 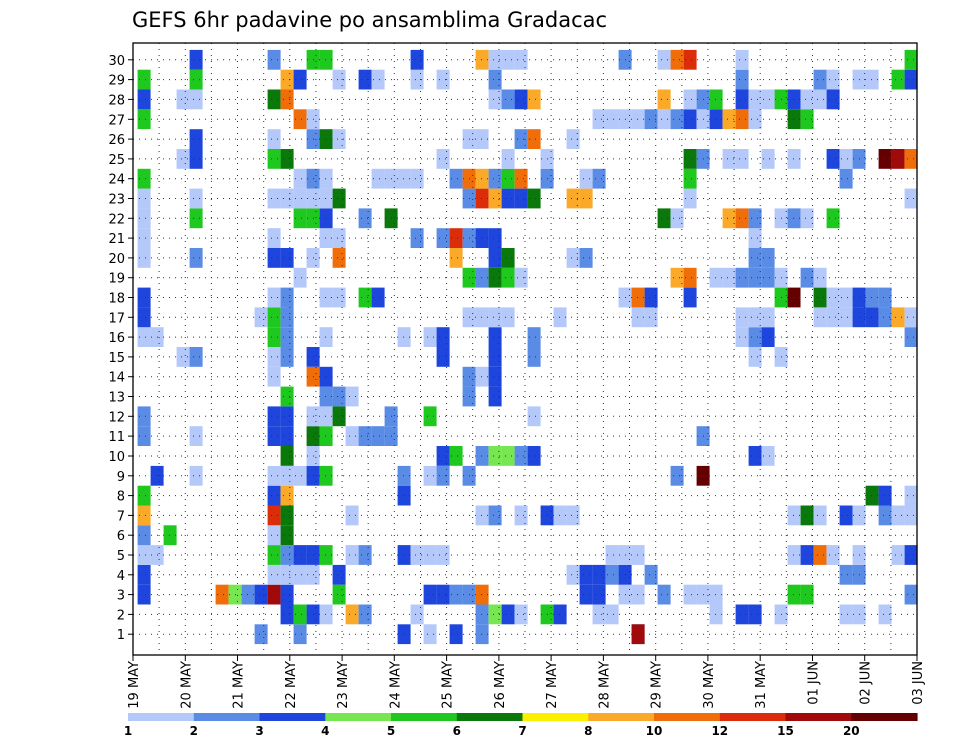 I want to click on x-tick-label: 03 JUN, so click(x=918, y=683).